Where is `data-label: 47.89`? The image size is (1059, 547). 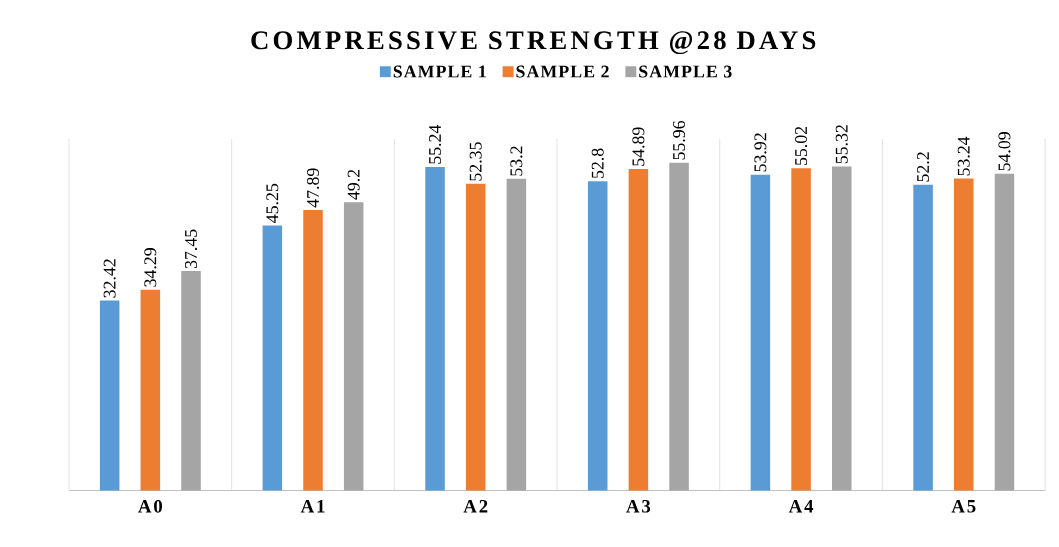
data-label: 47.89 is located at coordinates (313, 188).